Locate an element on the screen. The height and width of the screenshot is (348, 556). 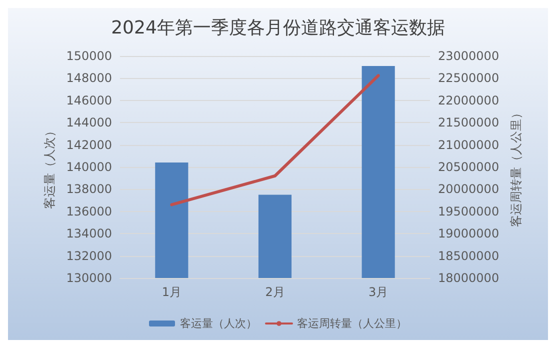
y2-tick-label: 18500000 is located at coordinates (469, 255).